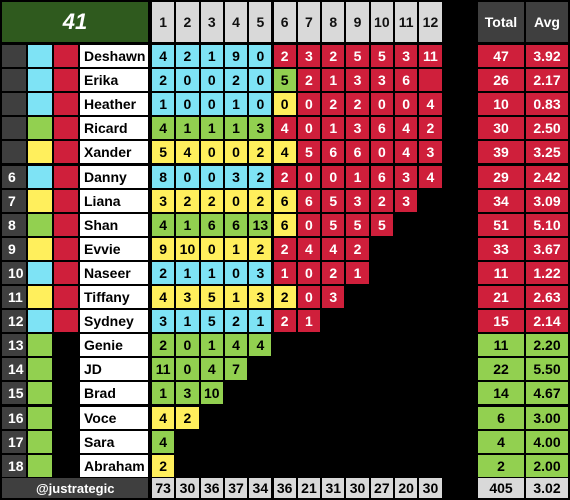 This screenshot has height=500, width=570. What do you see at coordinates (236, 369) in the screenshot?
I see `score-cell: 7` at bounding box center [236, 369].